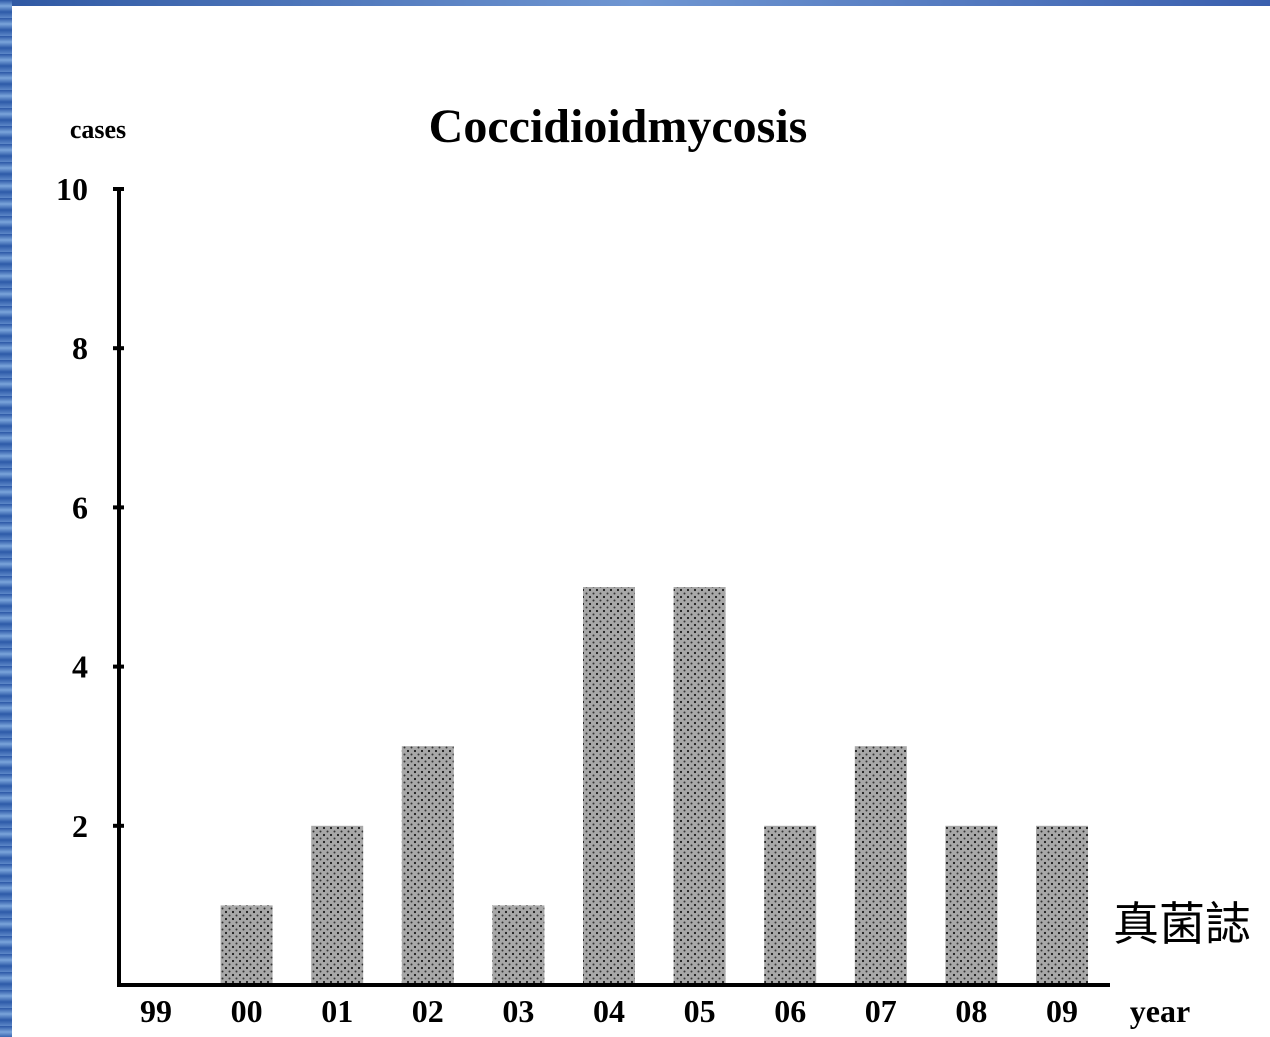 Image resolution: width=1270 pixels, height=1037 pixels. What do you see at coordinates (700, 1011) in the screenshot?
I see `x-tick-label-05: 05` at bounding box center [700, 1011].